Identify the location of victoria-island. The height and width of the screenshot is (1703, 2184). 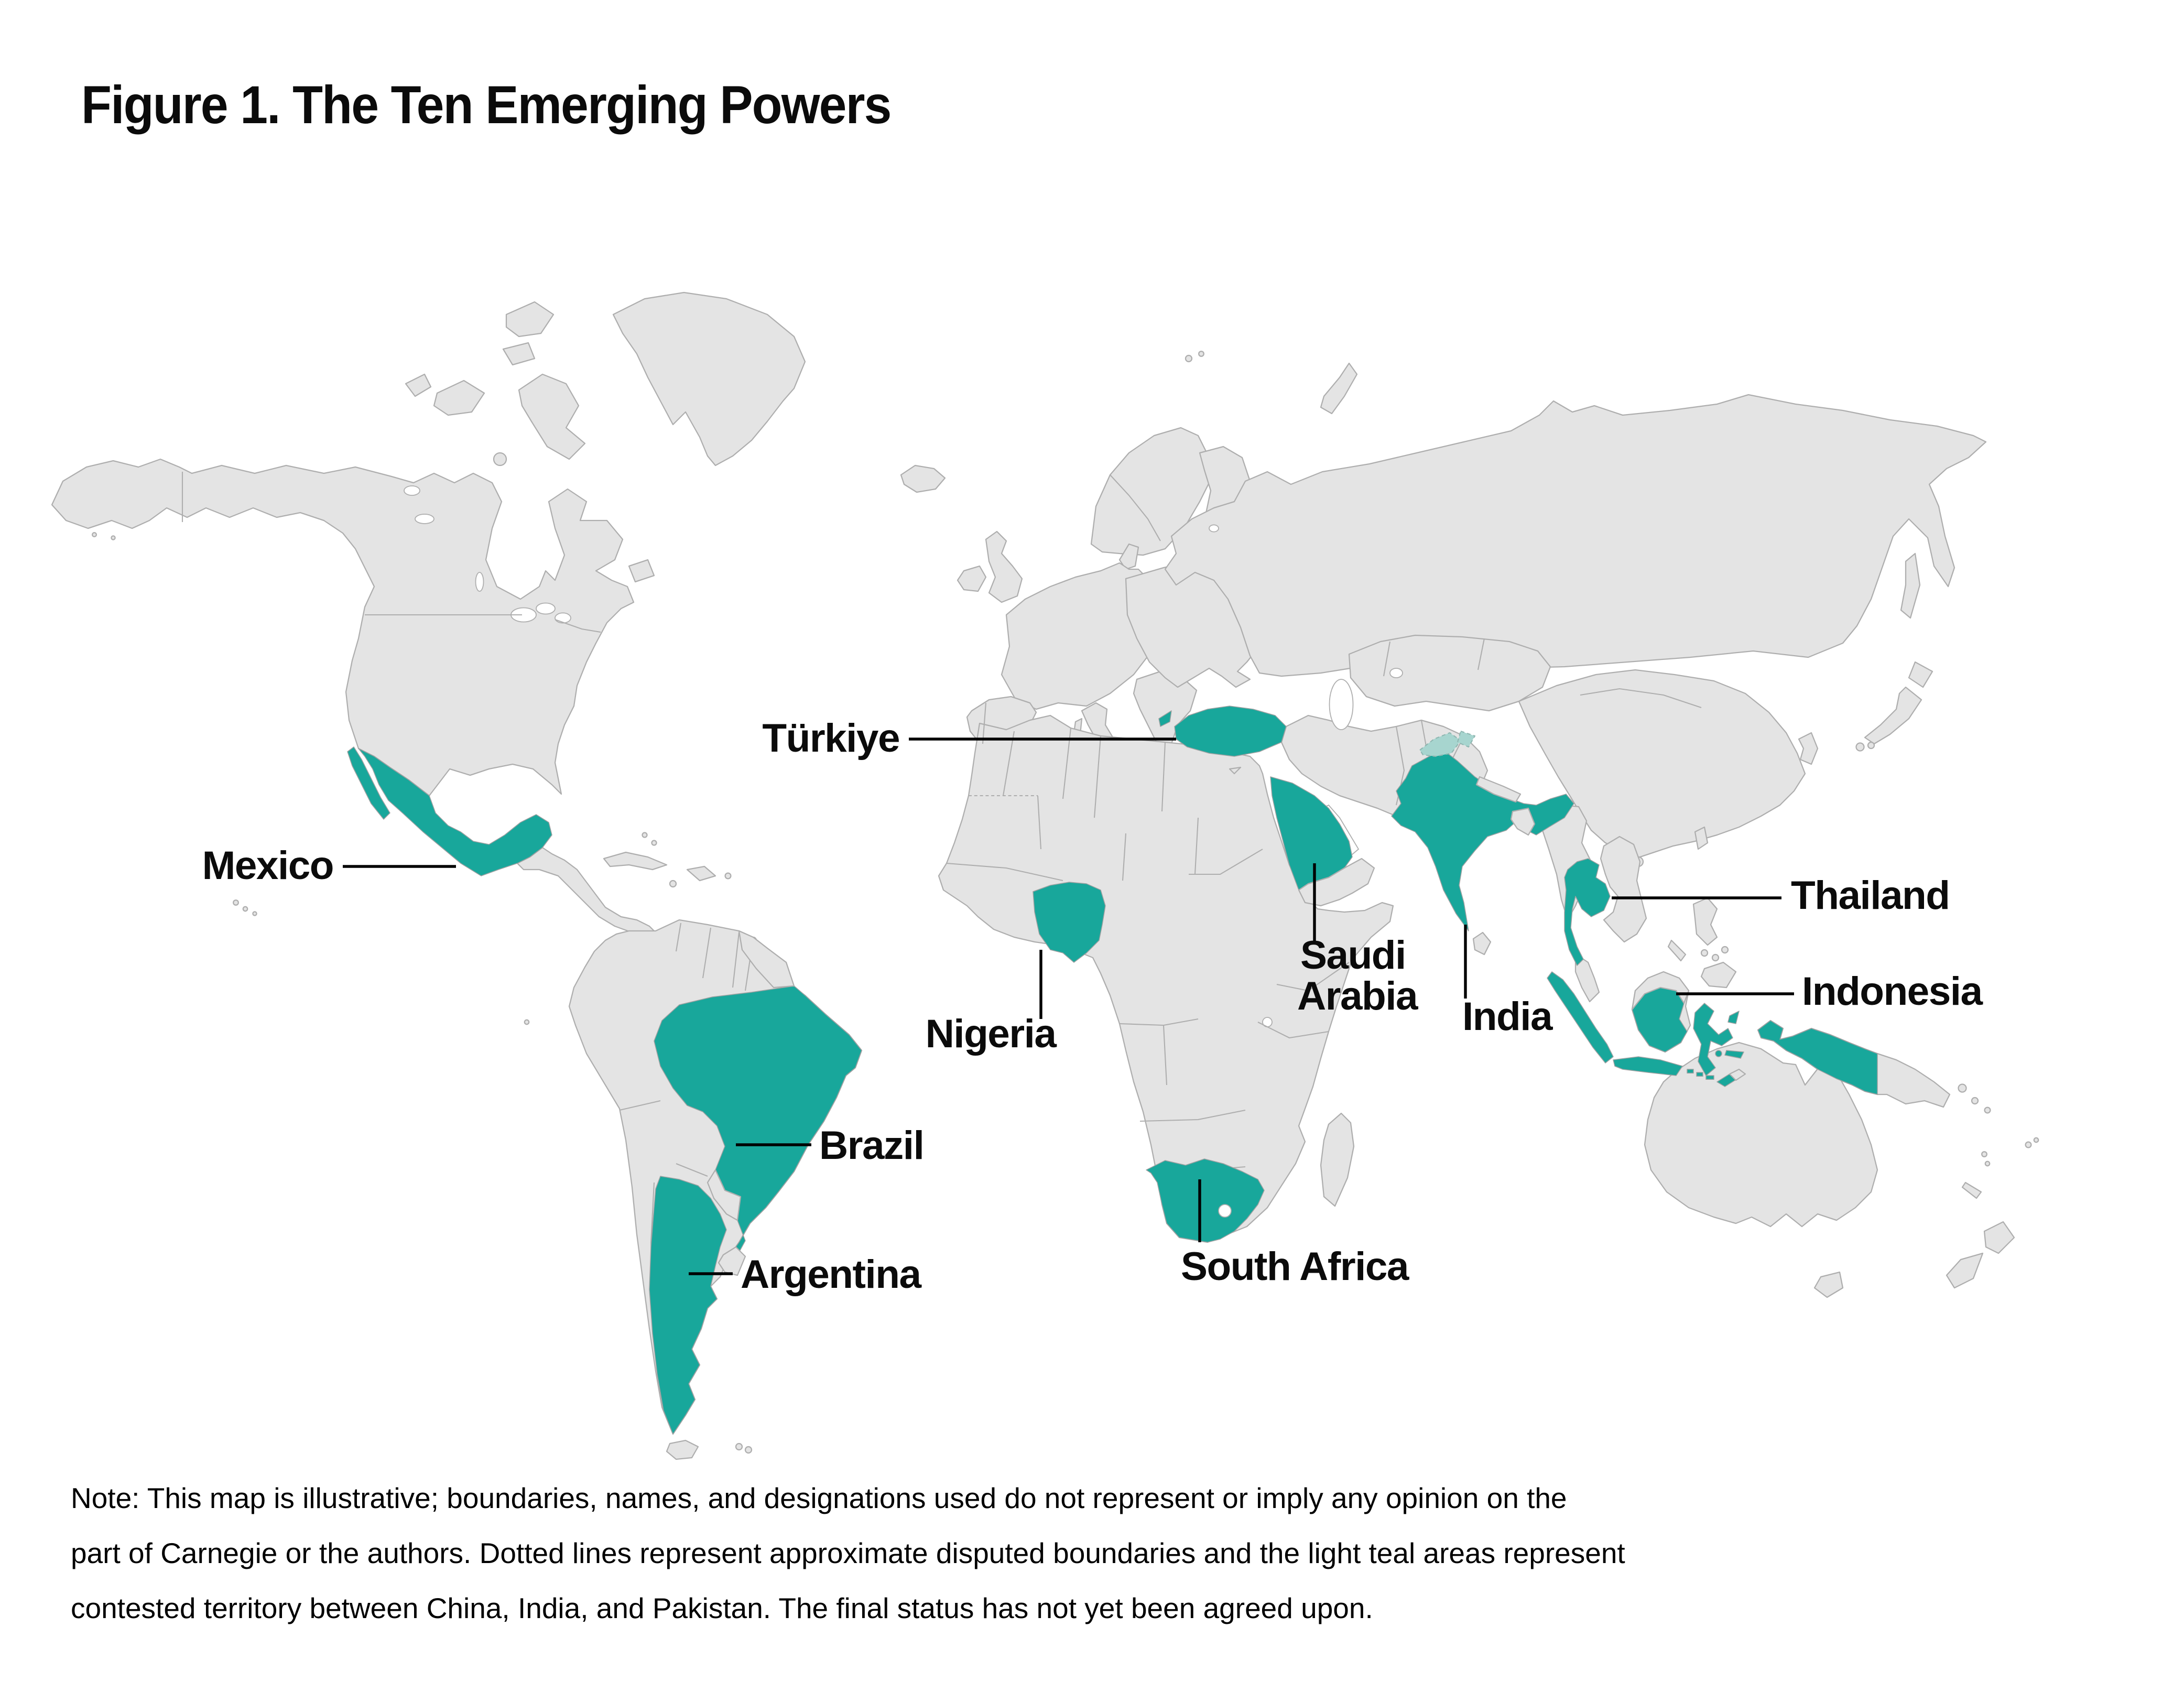
(459, 397).